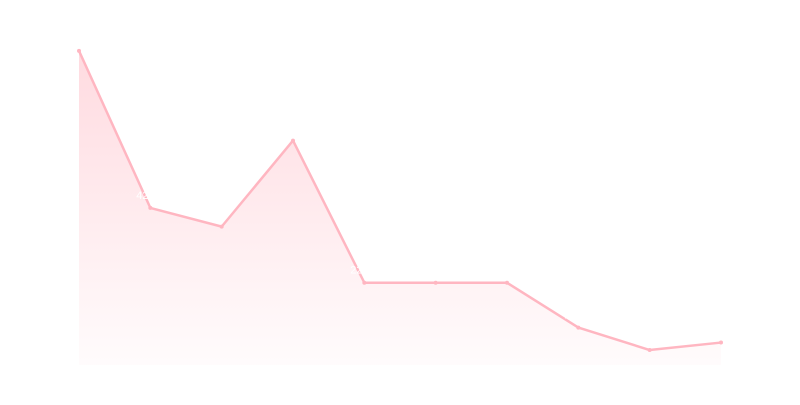 This screenshot has width=800, height=405. What do you see at coordinates (713, 330) in the screenshot?
I see `value-label: 6` at bounding box center [713, 330].